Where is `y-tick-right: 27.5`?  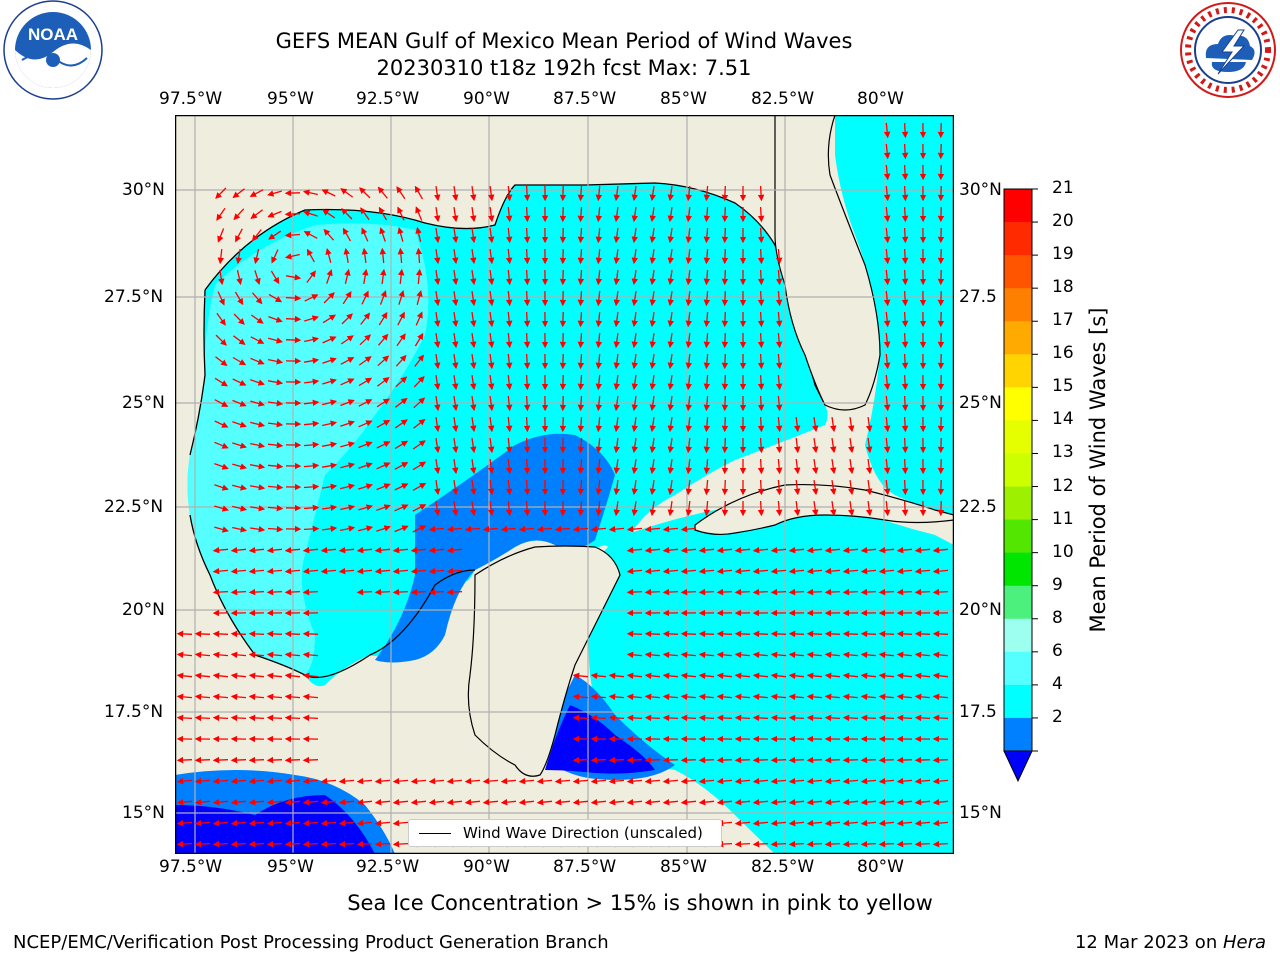
y-tick-right: 27.5 is located at coordinates (978, 297).